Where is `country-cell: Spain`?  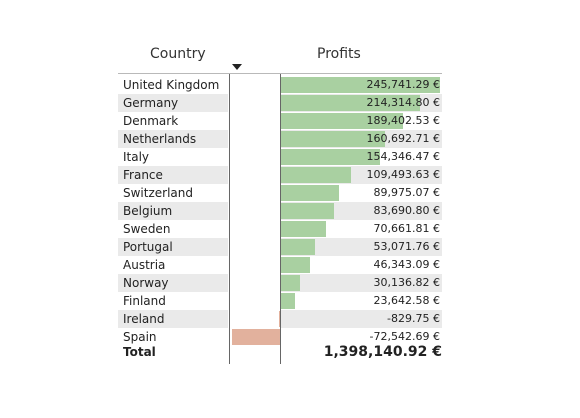 country-cell: Spain is located at coordinates (140, 337).